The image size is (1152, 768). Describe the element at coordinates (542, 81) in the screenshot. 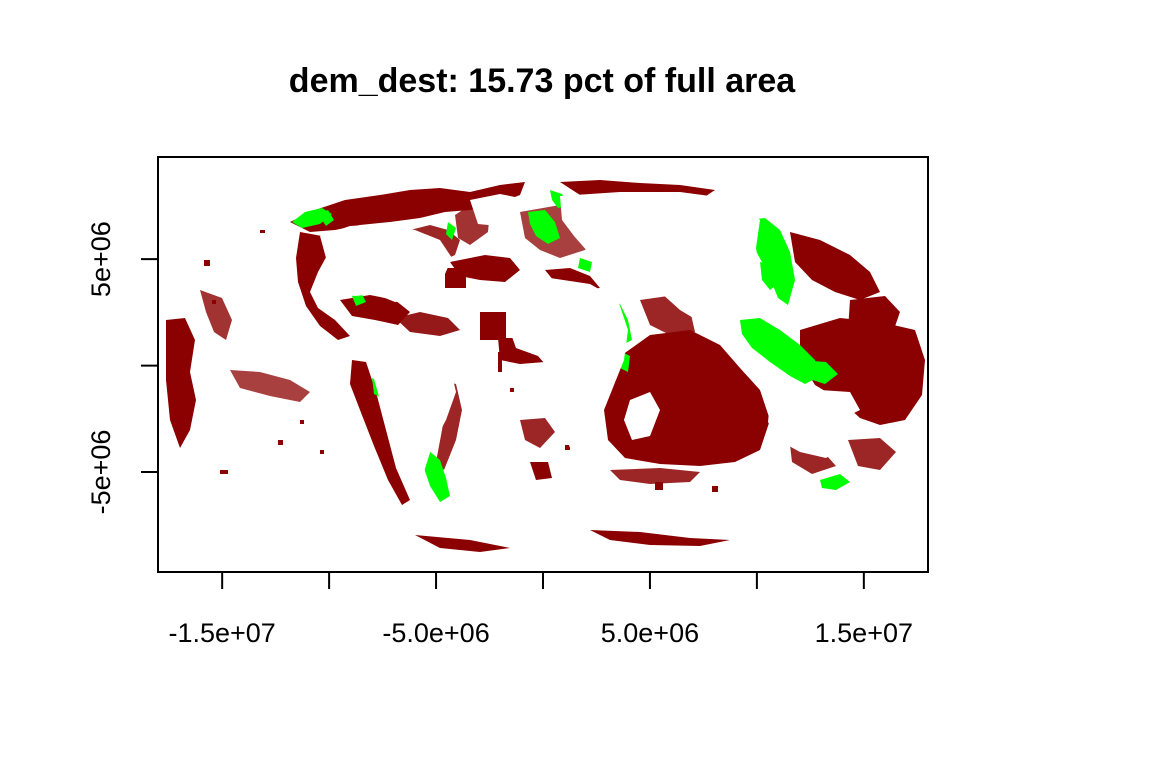

I see `plot-title: dem_dest: 15.73 pct of full area` at that location.